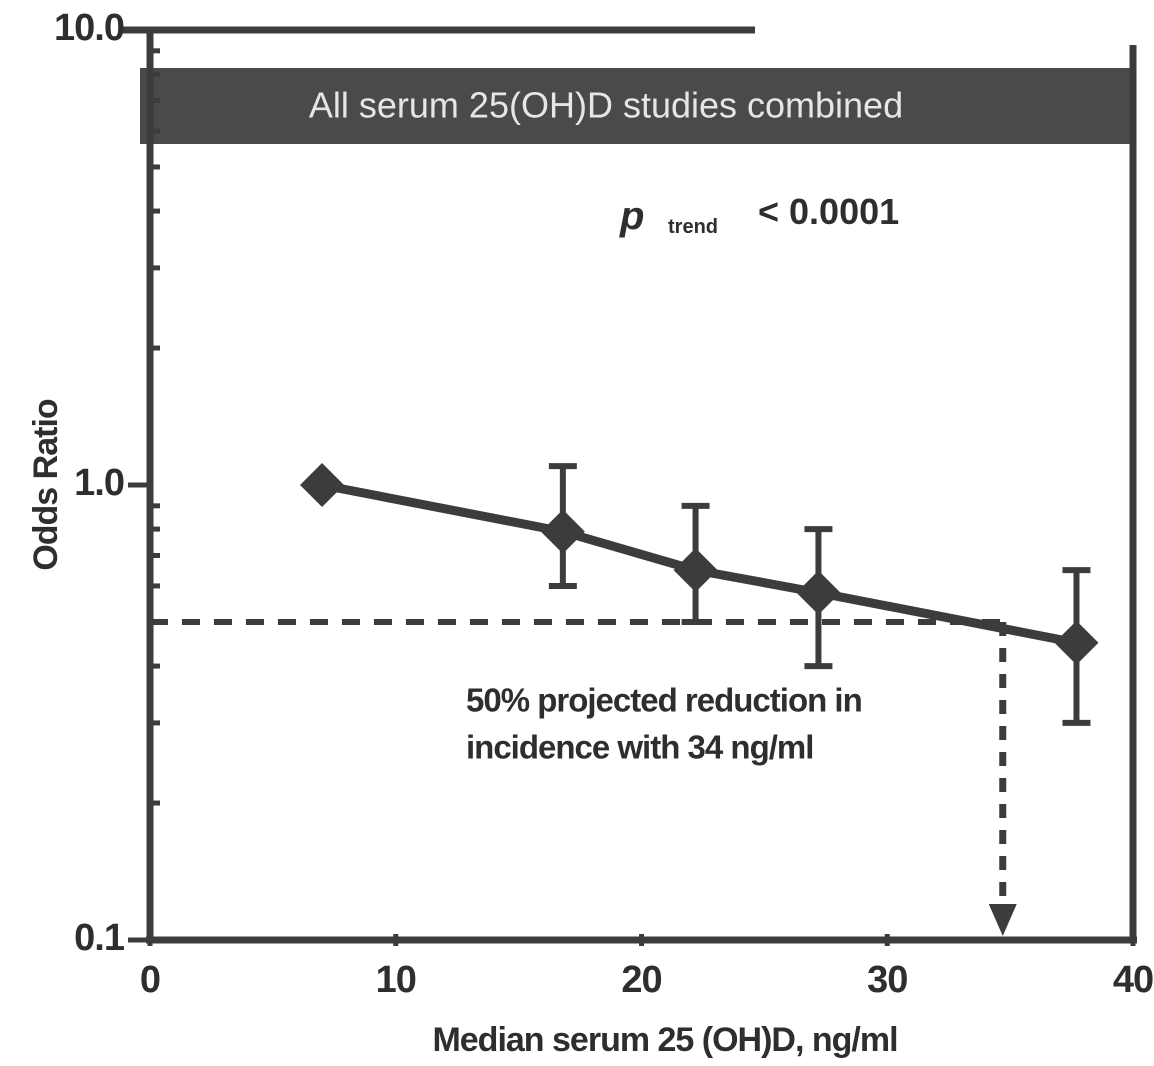 This screenshot has height=1066, width=1154. What do you see at coordinates (150, 980) in the screenshot?
I see `x-tick-label: 0` at bounding box center [150, 980].